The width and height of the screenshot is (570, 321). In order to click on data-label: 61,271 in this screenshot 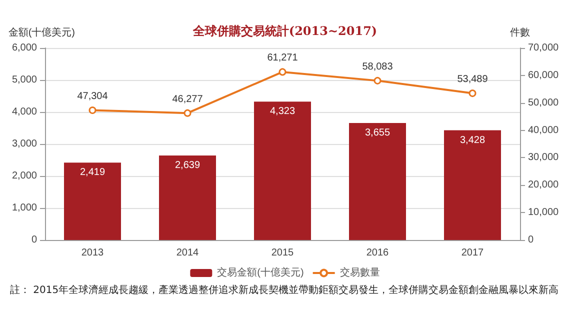, I will do `click(282, 58)`.